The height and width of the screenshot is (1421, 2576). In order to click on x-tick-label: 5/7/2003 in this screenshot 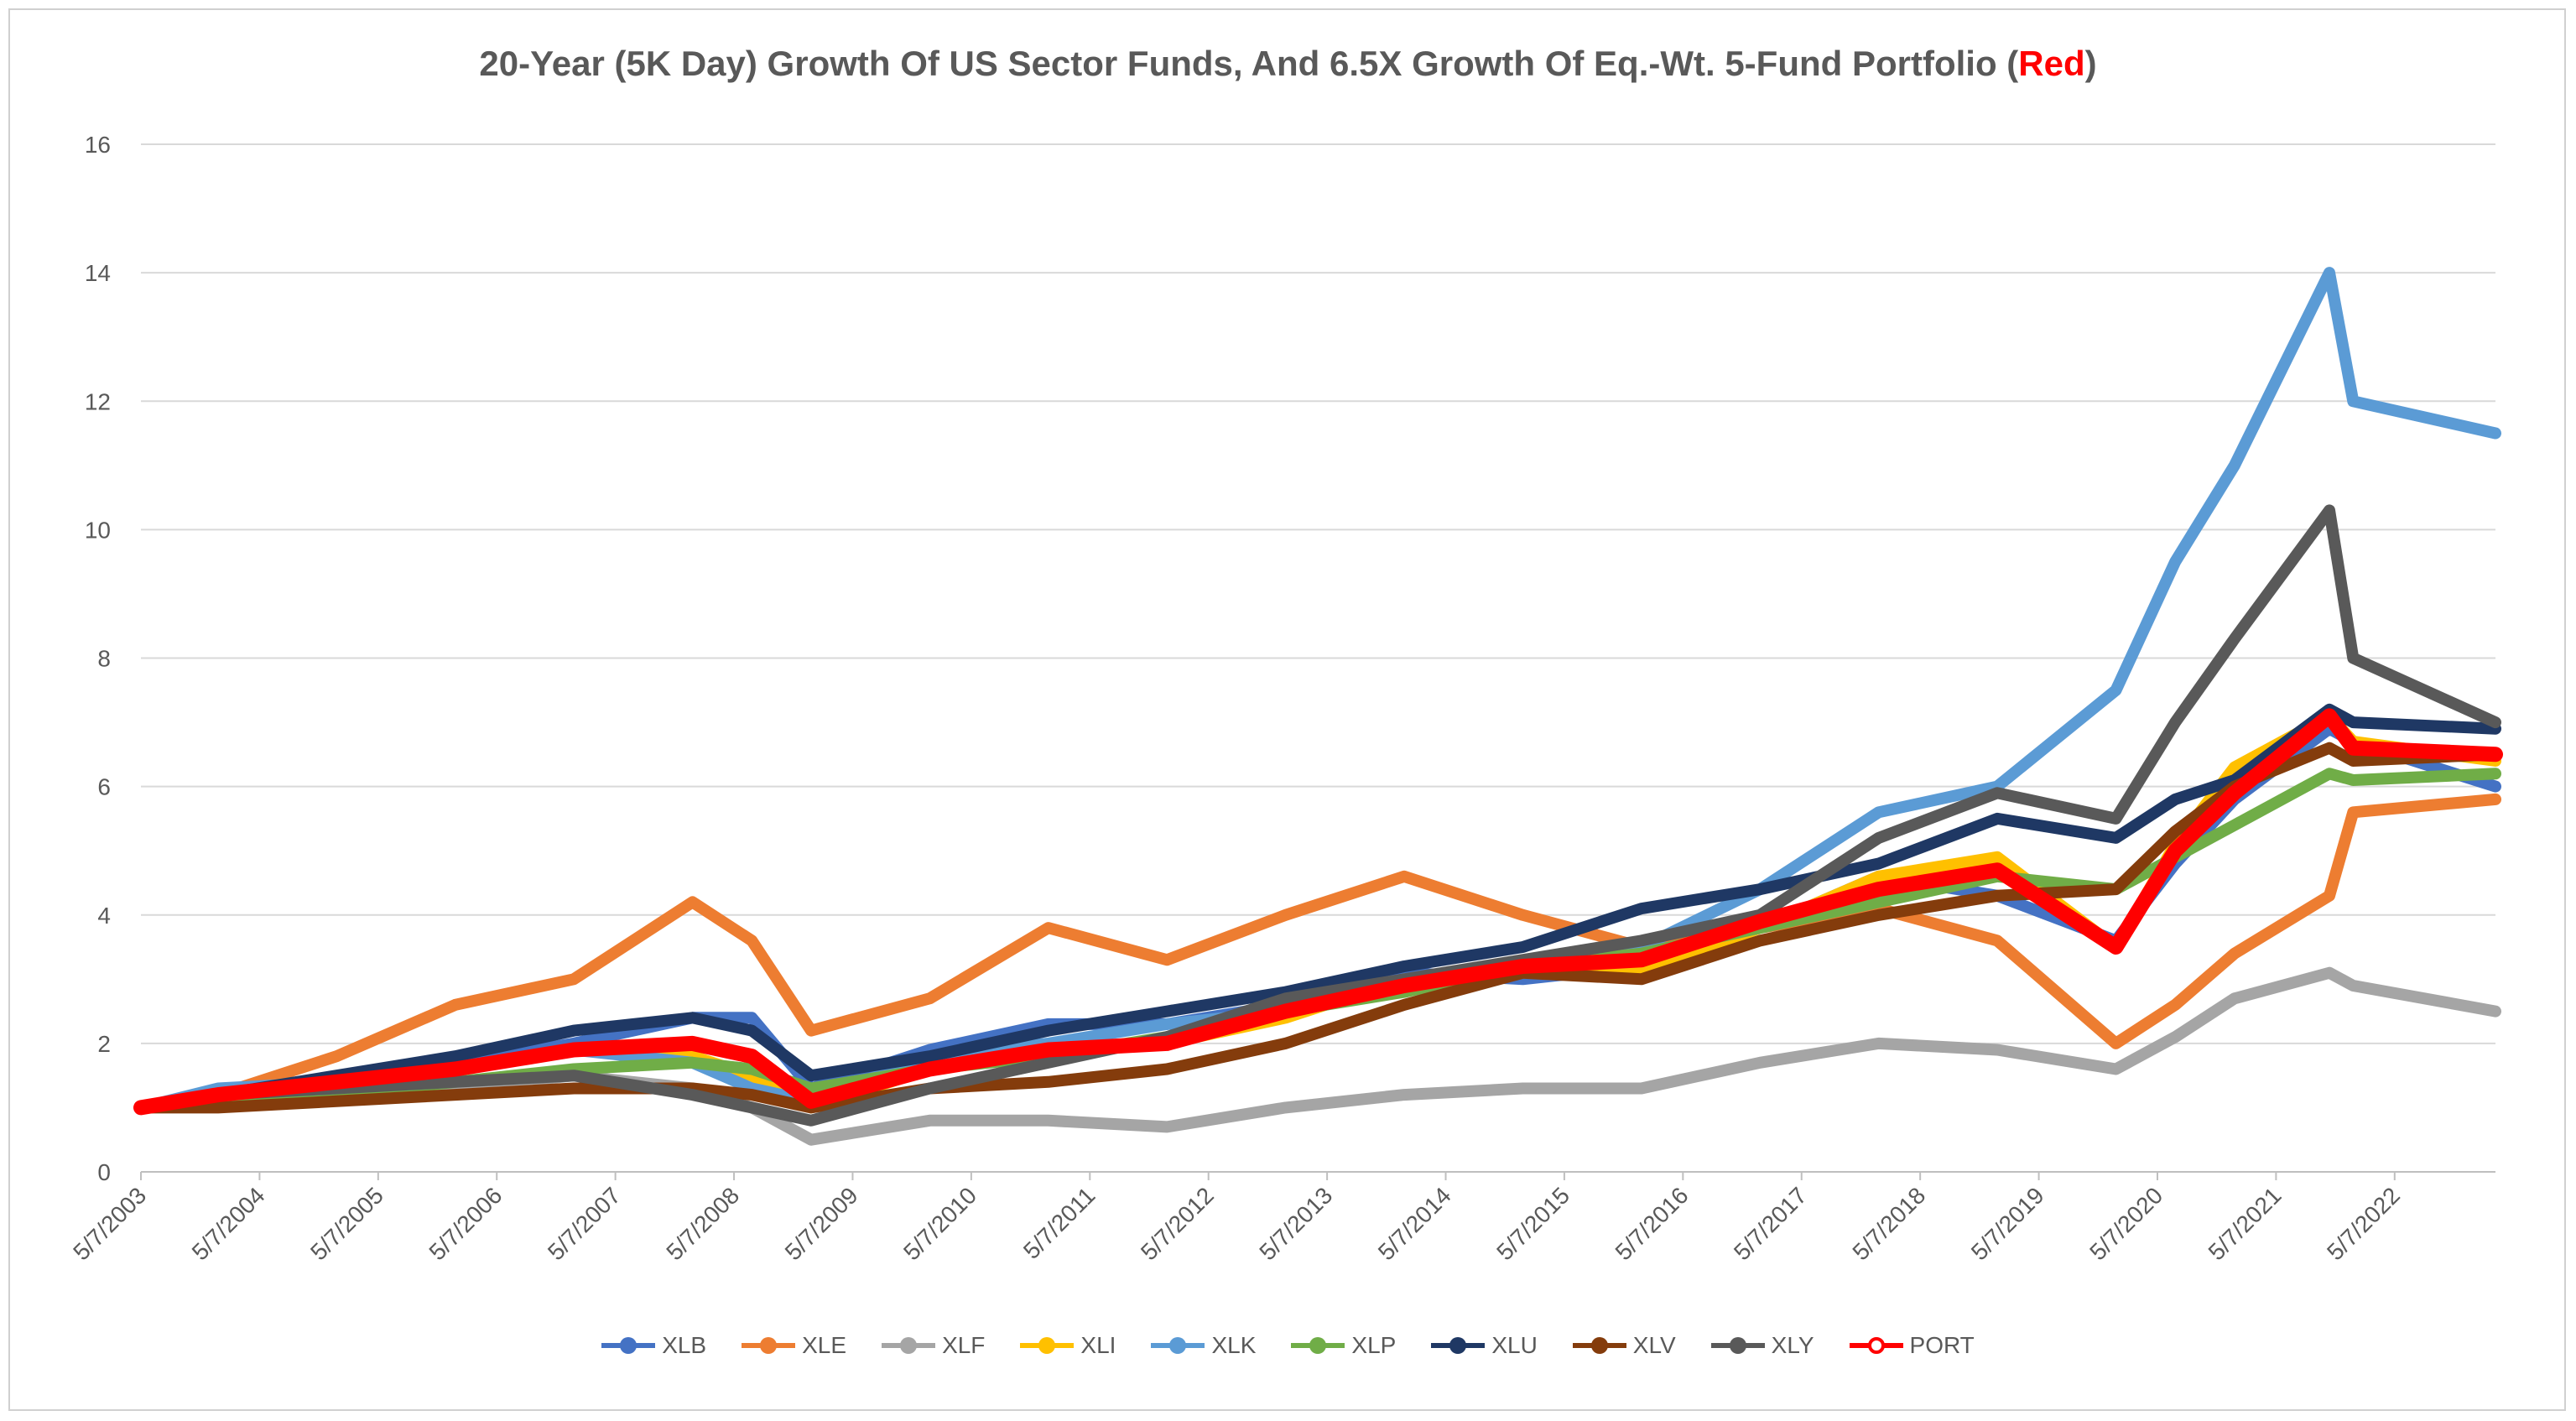, I will do `click(109, 1223)`.